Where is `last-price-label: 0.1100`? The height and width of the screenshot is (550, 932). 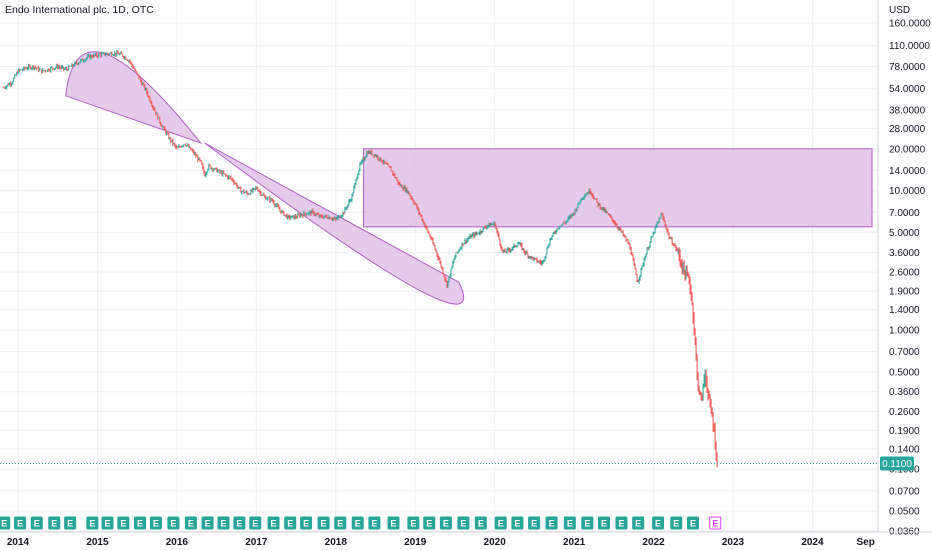
last-price-label: 0.1100 is located at coordinates (897, 464).